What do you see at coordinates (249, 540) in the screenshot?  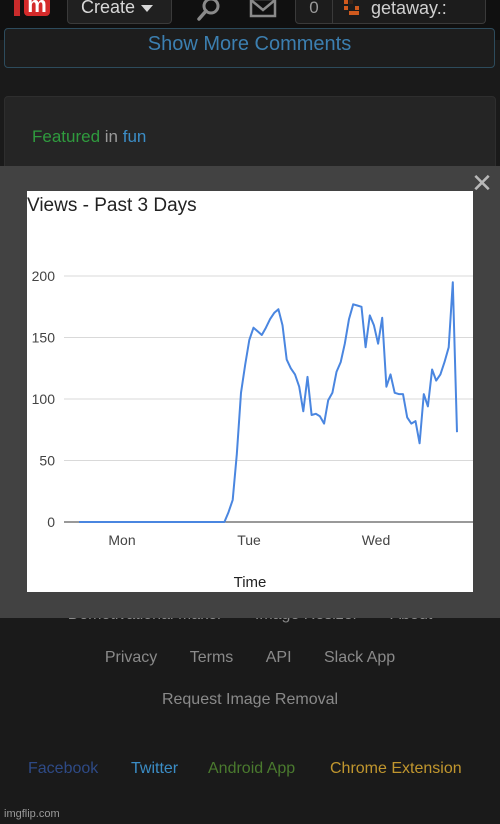 I see `x-tick-label: Tue` at bounding box center [249, 540].